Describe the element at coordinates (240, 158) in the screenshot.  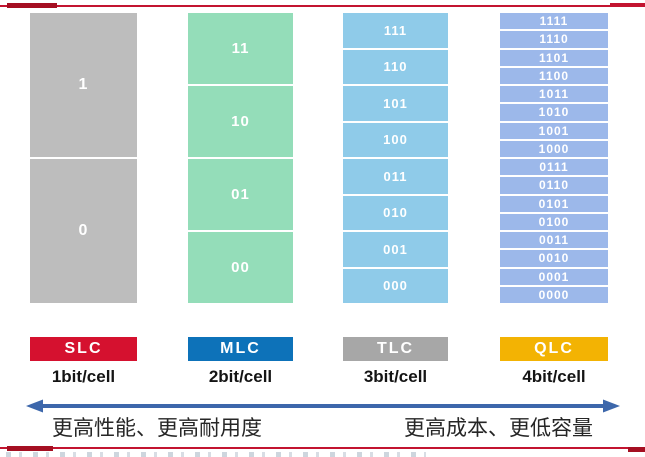
I see `mlc-column: 11 10 01 00` at that location.